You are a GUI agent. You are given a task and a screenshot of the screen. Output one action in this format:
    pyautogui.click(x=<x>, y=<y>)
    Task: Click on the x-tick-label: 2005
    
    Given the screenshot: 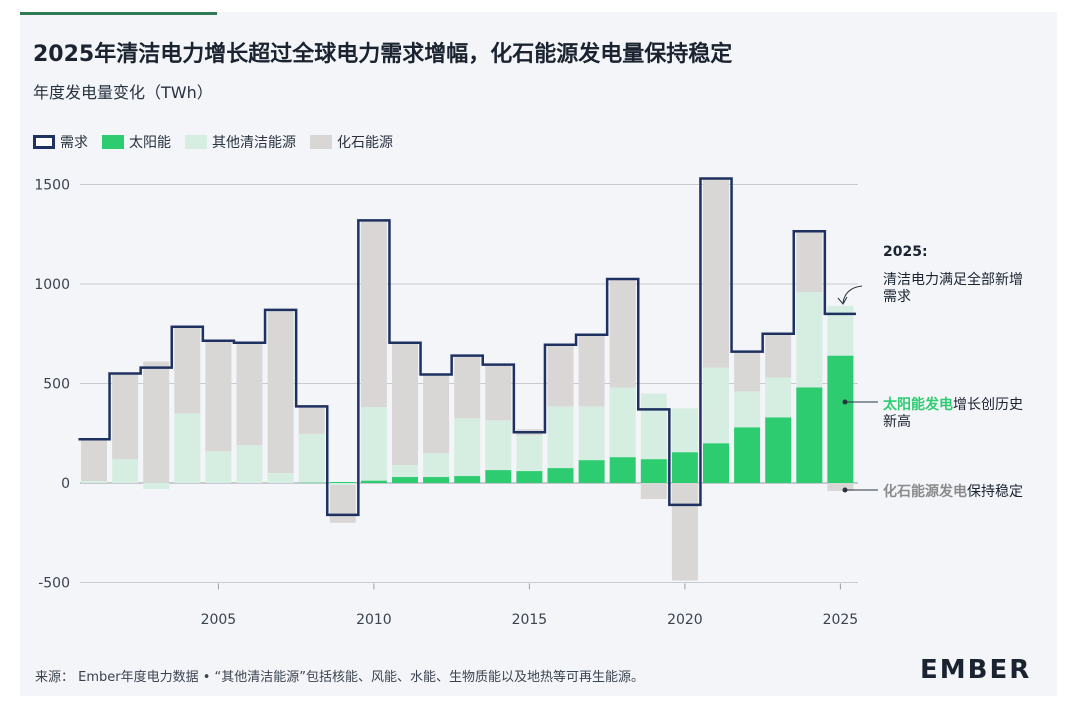 What is the action you would take?
    pyautogui.click(x=219, y=620)
    